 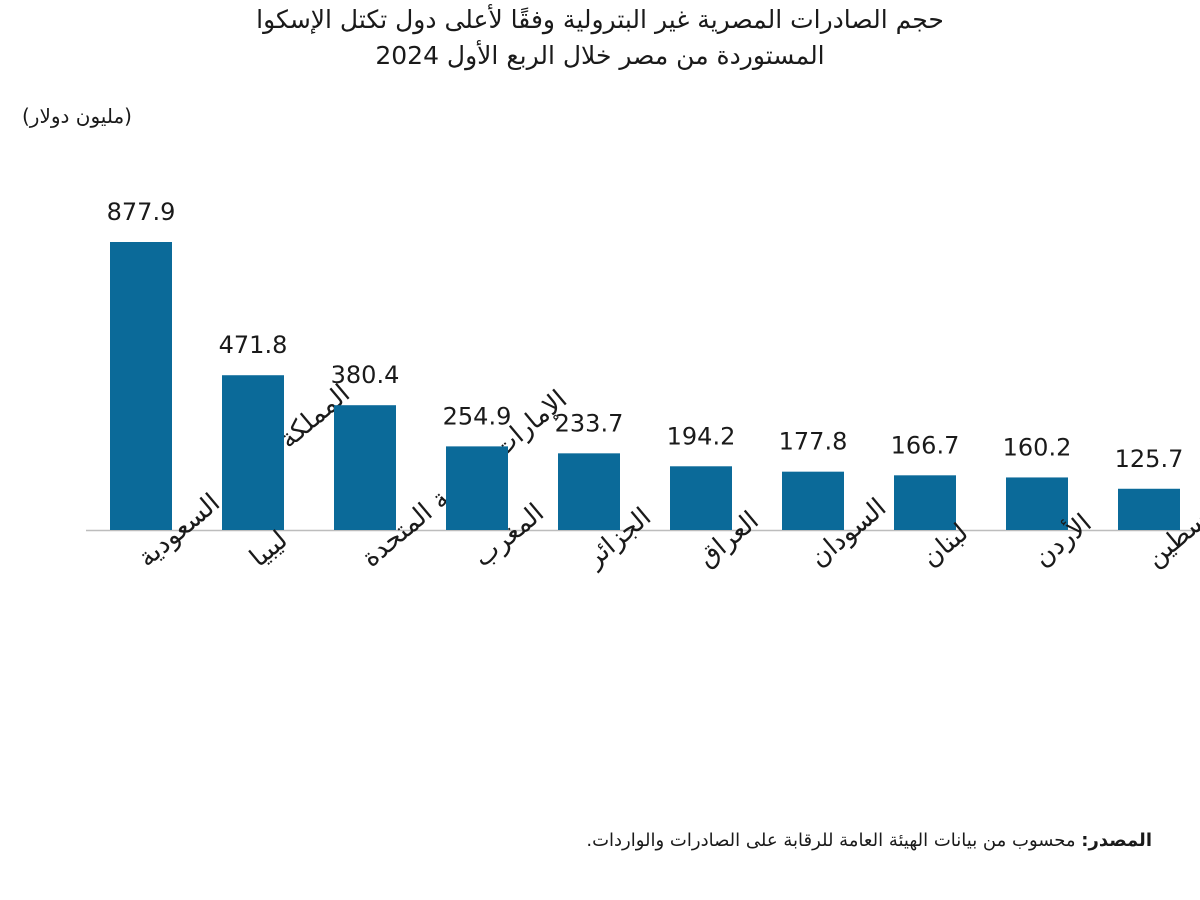 What do you see at coordinates (477, 416) in the screenshot?
I see `data-label: 254.9` at bounding box center [477, 416].